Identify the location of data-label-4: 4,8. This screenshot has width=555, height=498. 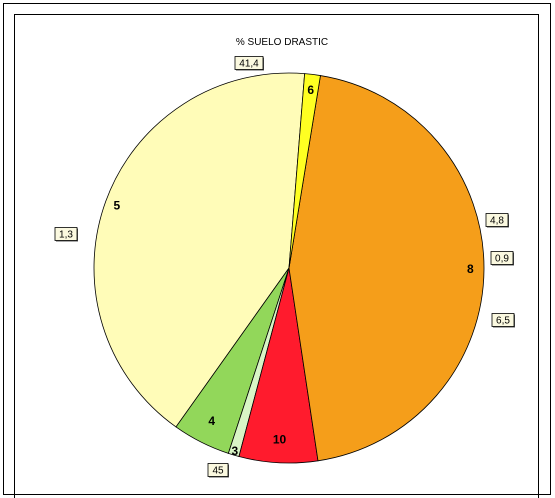
(497, 220).